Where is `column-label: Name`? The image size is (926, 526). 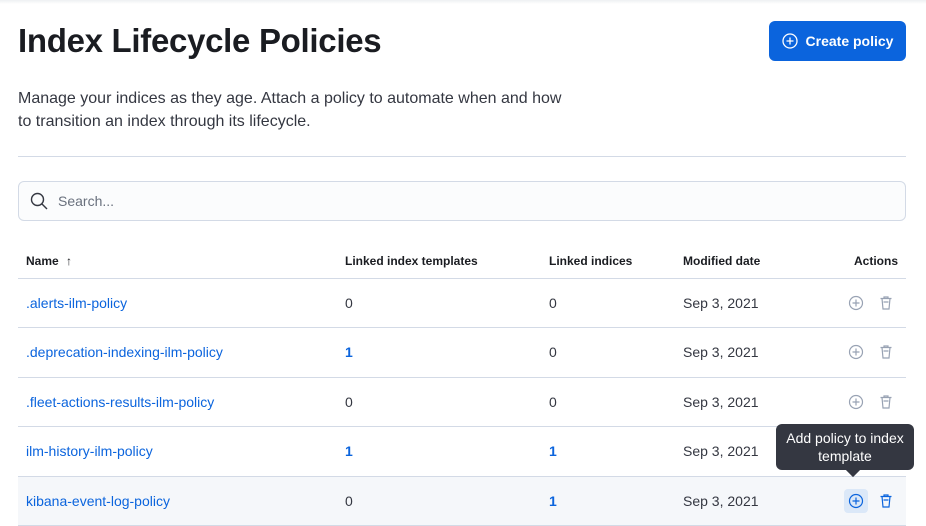
column-label: Name is located at coordinates (42, 261).